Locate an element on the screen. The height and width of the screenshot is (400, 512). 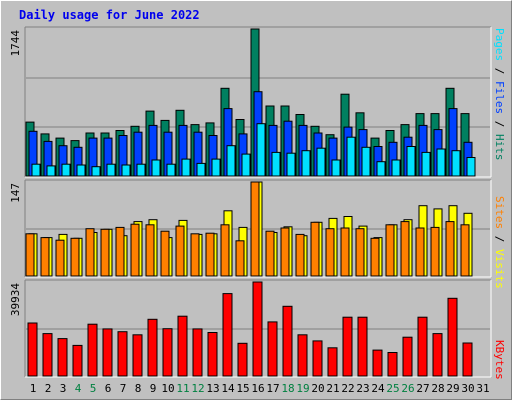
xtick-day-21: 21 is located at coordinates (332, 388).